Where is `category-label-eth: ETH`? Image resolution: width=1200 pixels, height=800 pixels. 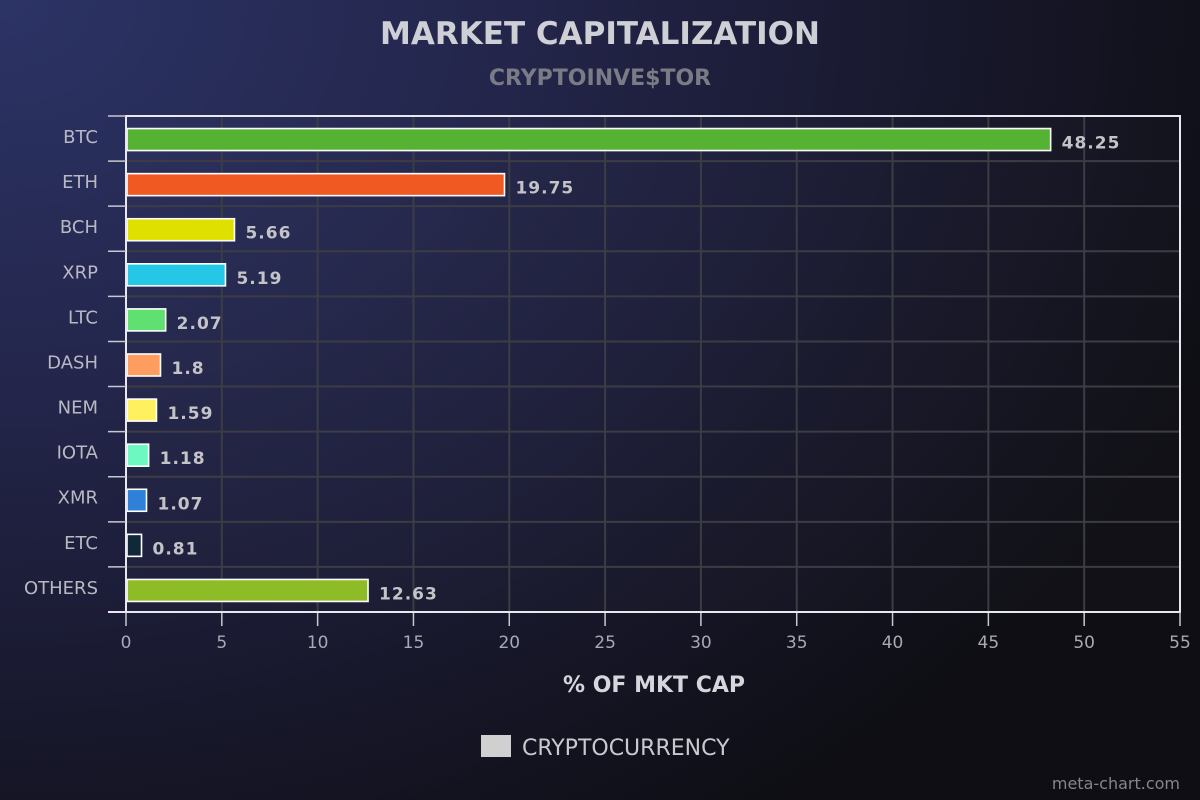
category-label-eth: ETH is located at coordinates (80, 182).